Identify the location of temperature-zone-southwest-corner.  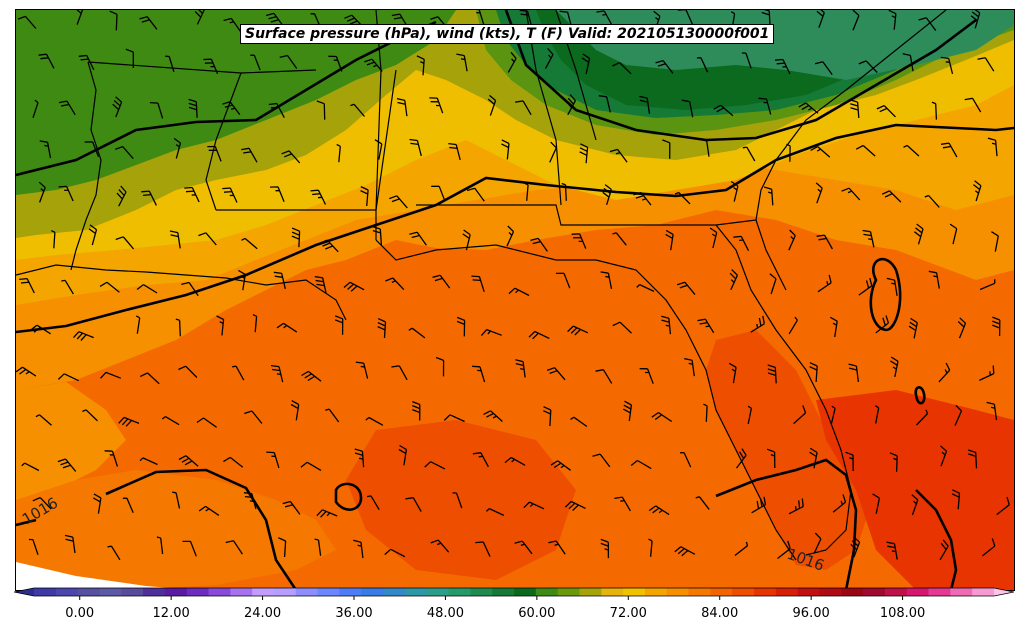
(106, 576).